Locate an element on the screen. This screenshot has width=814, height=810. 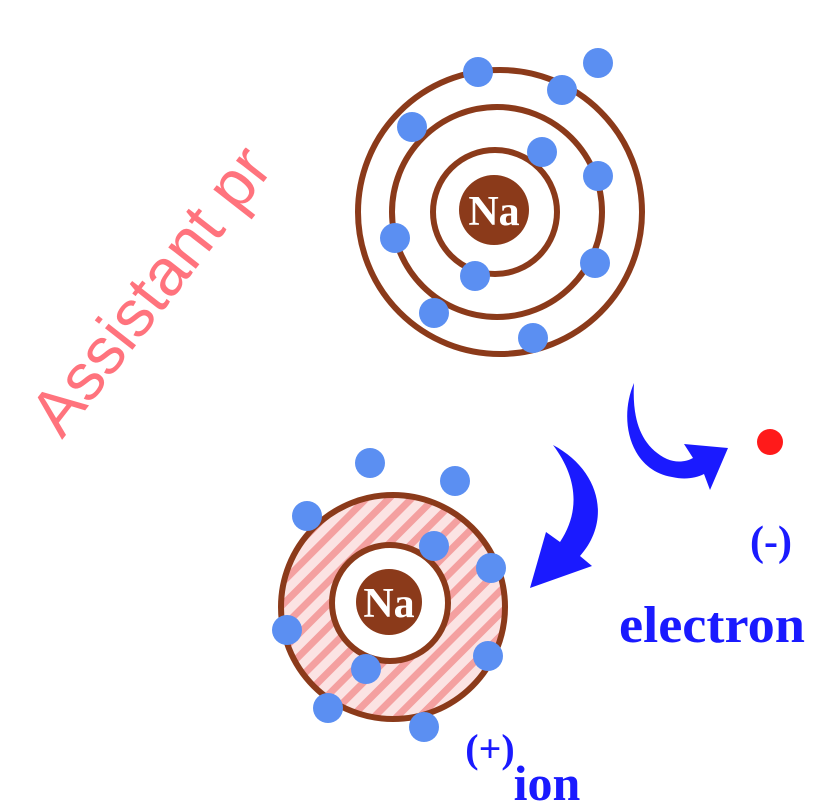
free-electron is located at coordinates (770, 442).